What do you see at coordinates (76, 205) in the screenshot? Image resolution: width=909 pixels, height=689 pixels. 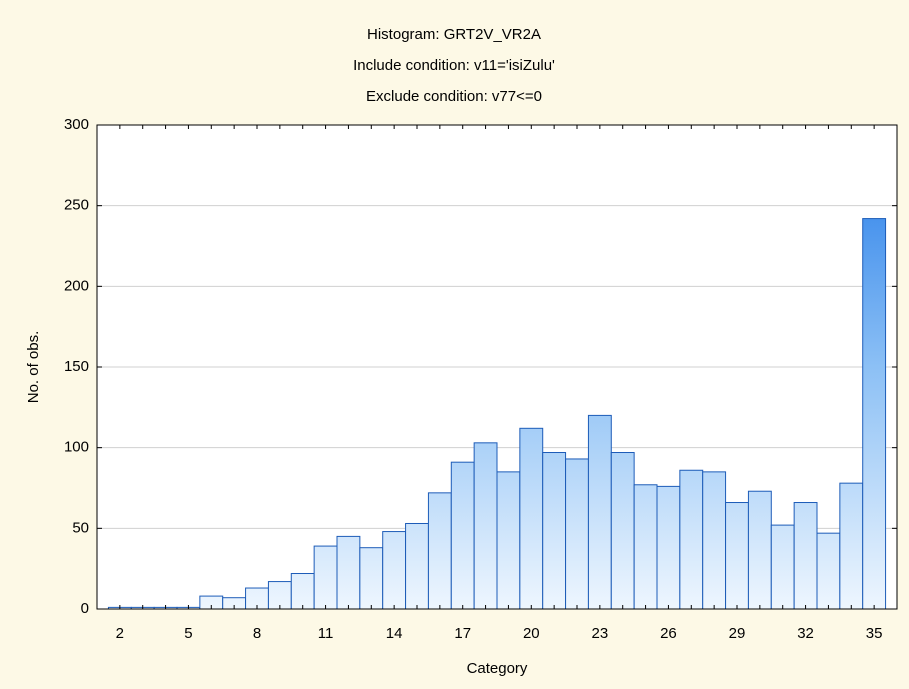 I see `y-tick-label: 250` at bounding box center [76, 205].